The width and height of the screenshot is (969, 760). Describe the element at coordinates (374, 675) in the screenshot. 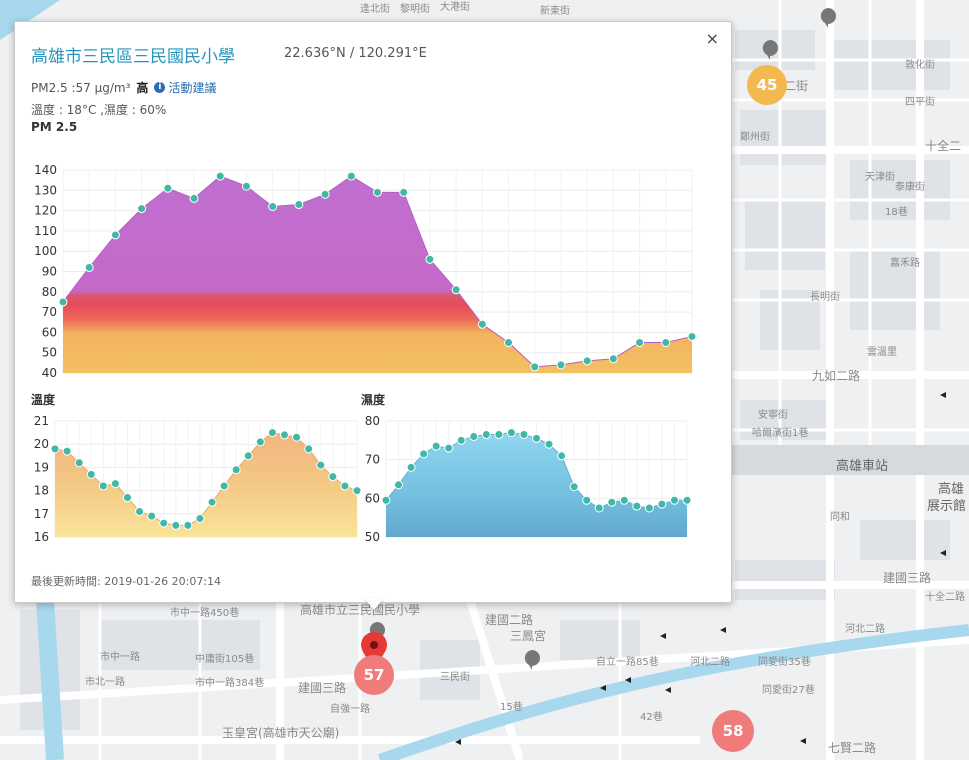

I see `aqi-marker-57: 57` at that location.